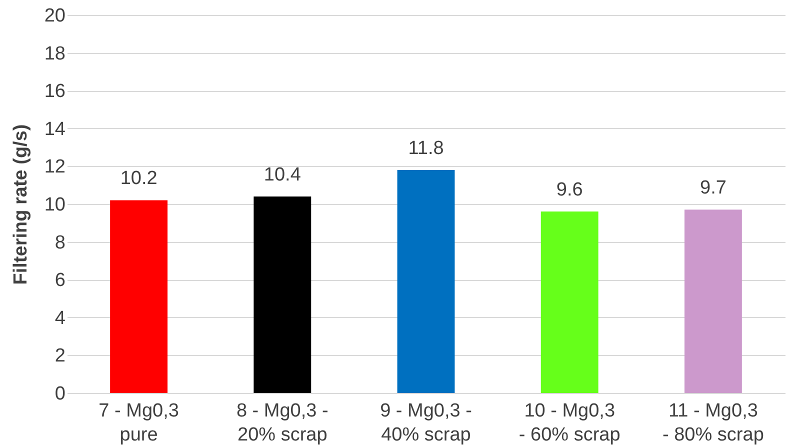  What do you see at coordinates (569, 423) in the screenshot?
I see `x-tick-label: 10 - Mg0,3 - 60% scrap` at bounding box center [569, 423].